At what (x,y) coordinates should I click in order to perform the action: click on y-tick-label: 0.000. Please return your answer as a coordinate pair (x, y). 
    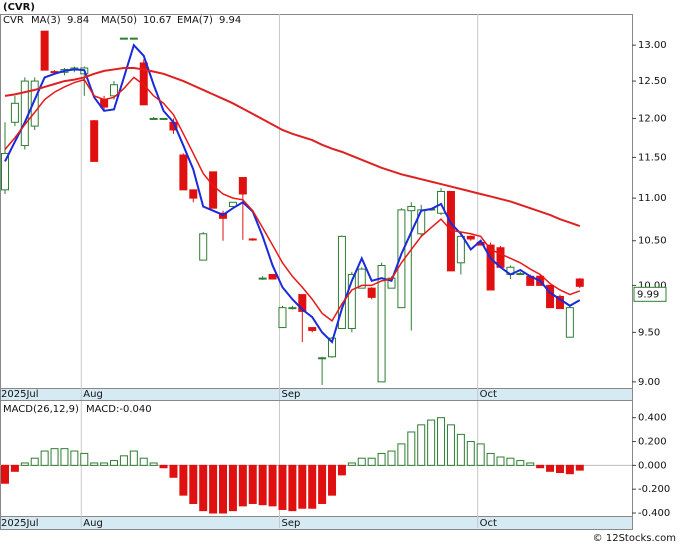
    Looking at the image, I should click on (652, 465).